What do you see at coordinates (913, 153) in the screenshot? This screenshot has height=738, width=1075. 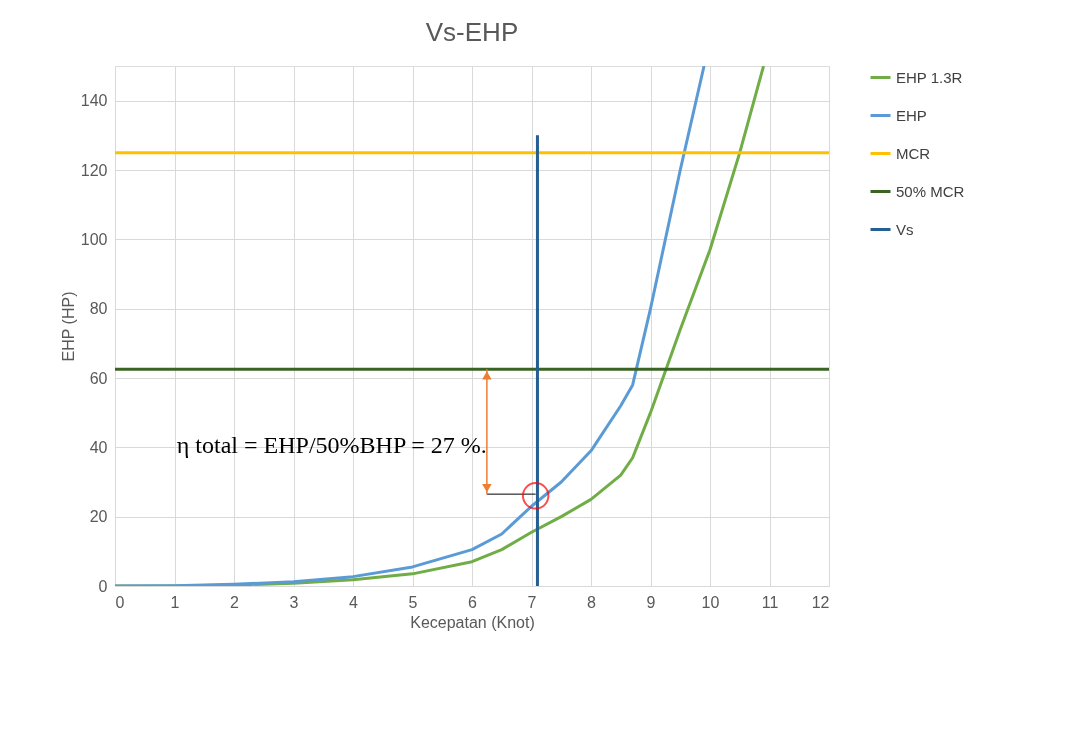 I see `legend-label: MCR` at bounding box center [913, 153].